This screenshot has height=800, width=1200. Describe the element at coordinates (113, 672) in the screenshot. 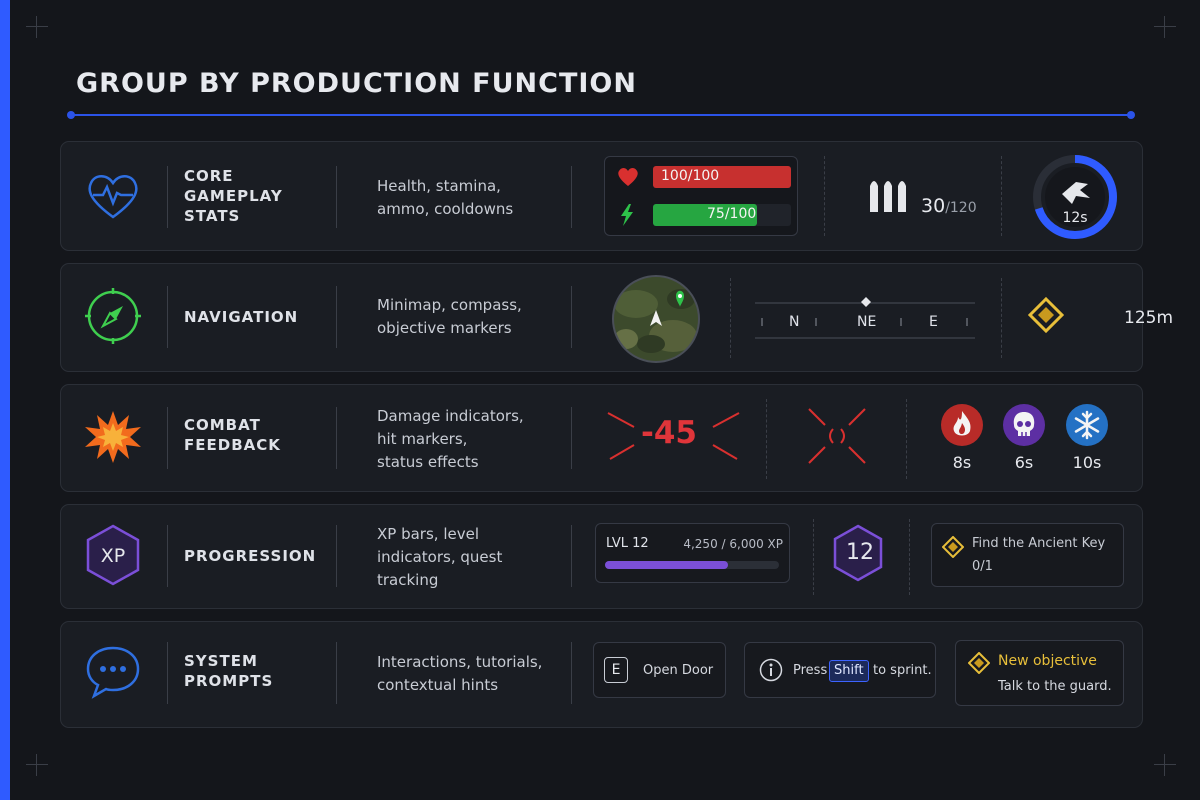

I see `chat-bubble-icon` at that location.